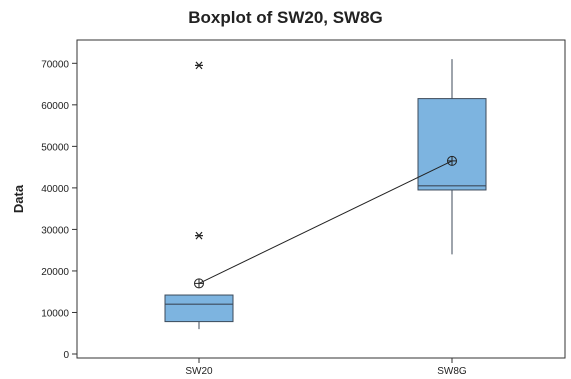 The height and width of the screenshot is (379, 571). I want to click on x-tick-label: SW8G, so click(452, 371).